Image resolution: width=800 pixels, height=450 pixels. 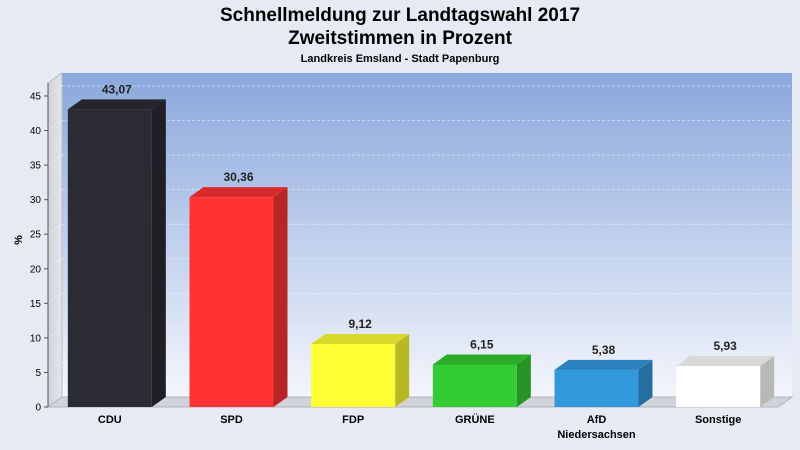 I want to click on chart-title: Schnellmeldung zur Landtagswahl 2017, so click(x=400, y=15).